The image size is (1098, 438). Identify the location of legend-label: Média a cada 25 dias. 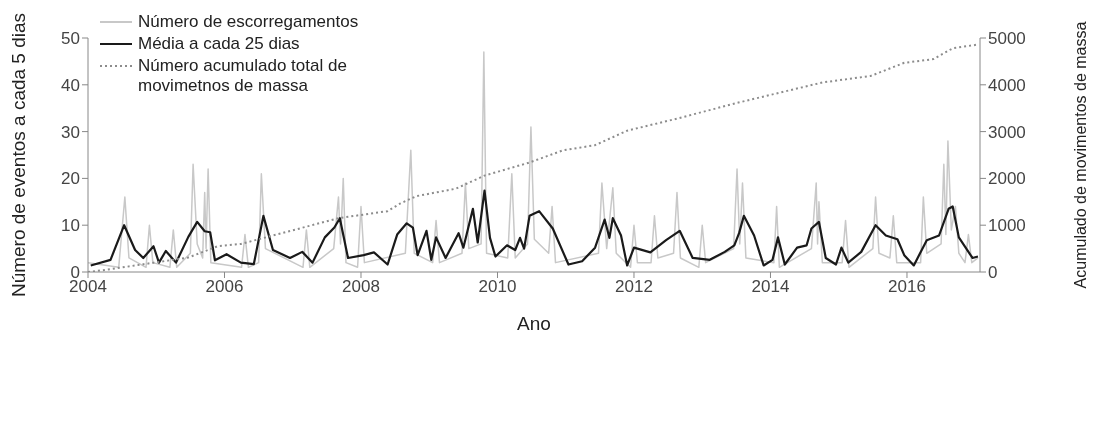
(219, 44).